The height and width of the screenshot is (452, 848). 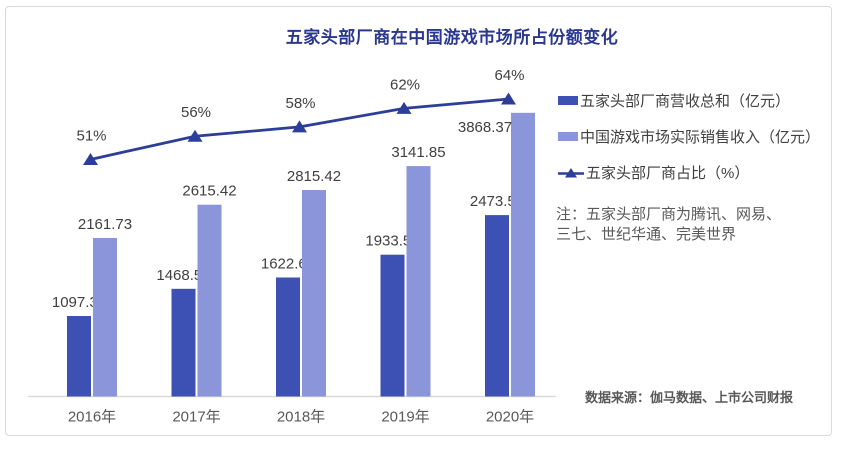 I want to click on bar-value-label: 2473.51, so click(x=497, y=201).